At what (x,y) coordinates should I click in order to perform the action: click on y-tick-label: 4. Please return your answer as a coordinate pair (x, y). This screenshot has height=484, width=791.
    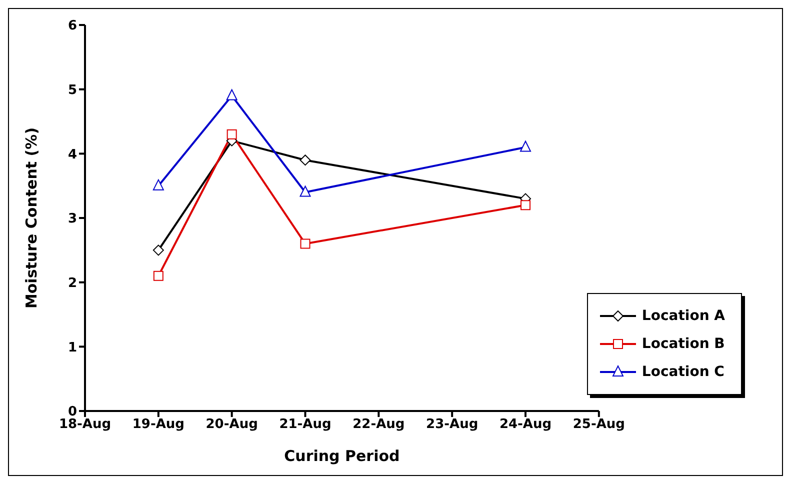
    Looking at the image, I should click on (72, 154).